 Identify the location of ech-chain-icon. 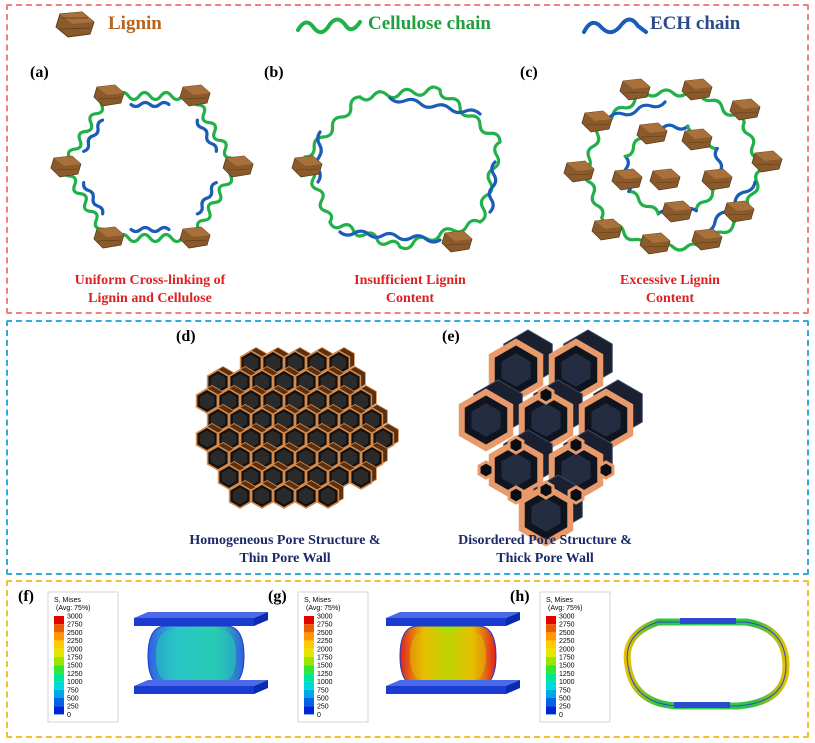
(615, 26).